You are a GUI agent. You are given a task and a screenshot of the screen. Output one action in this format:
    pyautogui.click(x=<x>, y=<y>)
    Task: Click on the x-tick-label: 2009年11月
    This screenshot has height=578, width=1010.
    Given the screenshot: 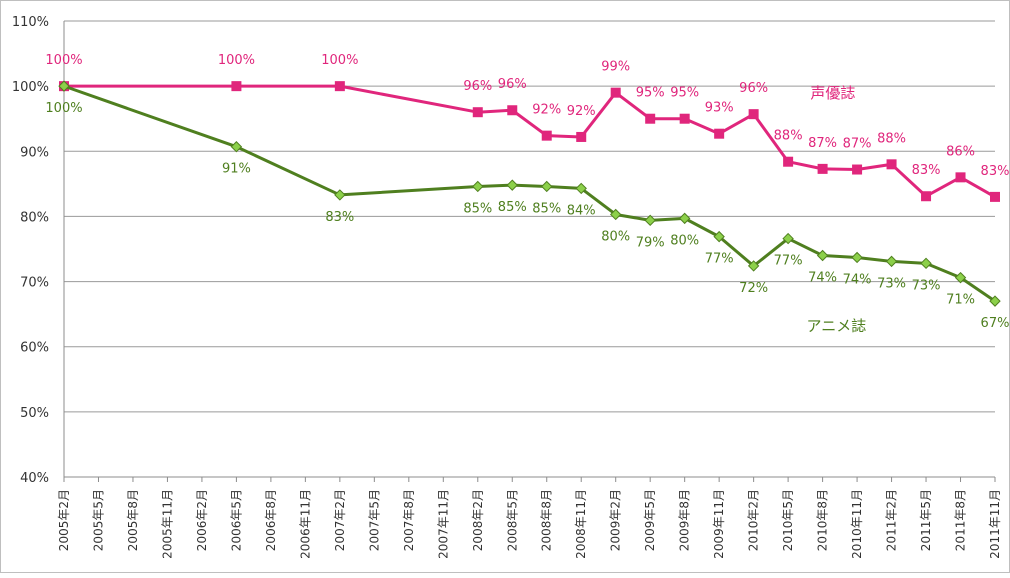 What is the action you would take?
    pyautogui.click(x=719, y=524)
    